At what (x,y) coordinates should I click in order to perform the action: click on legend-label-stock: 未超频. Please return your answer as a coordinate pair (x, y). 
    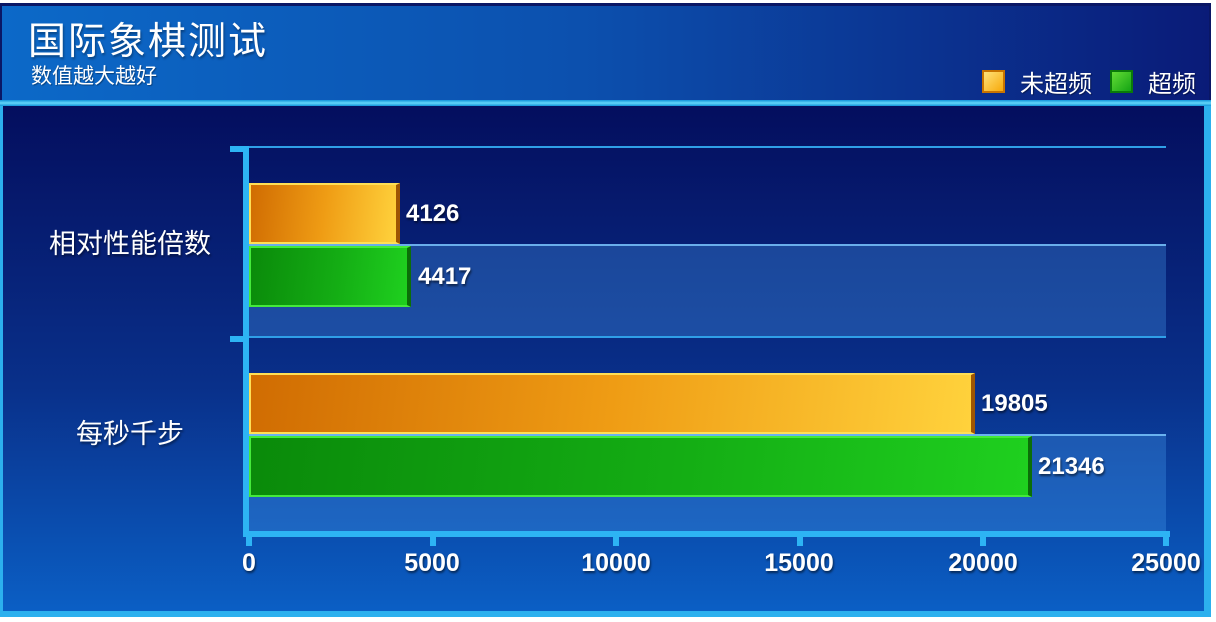
    Looking at the image, I should click on (1056, 84).